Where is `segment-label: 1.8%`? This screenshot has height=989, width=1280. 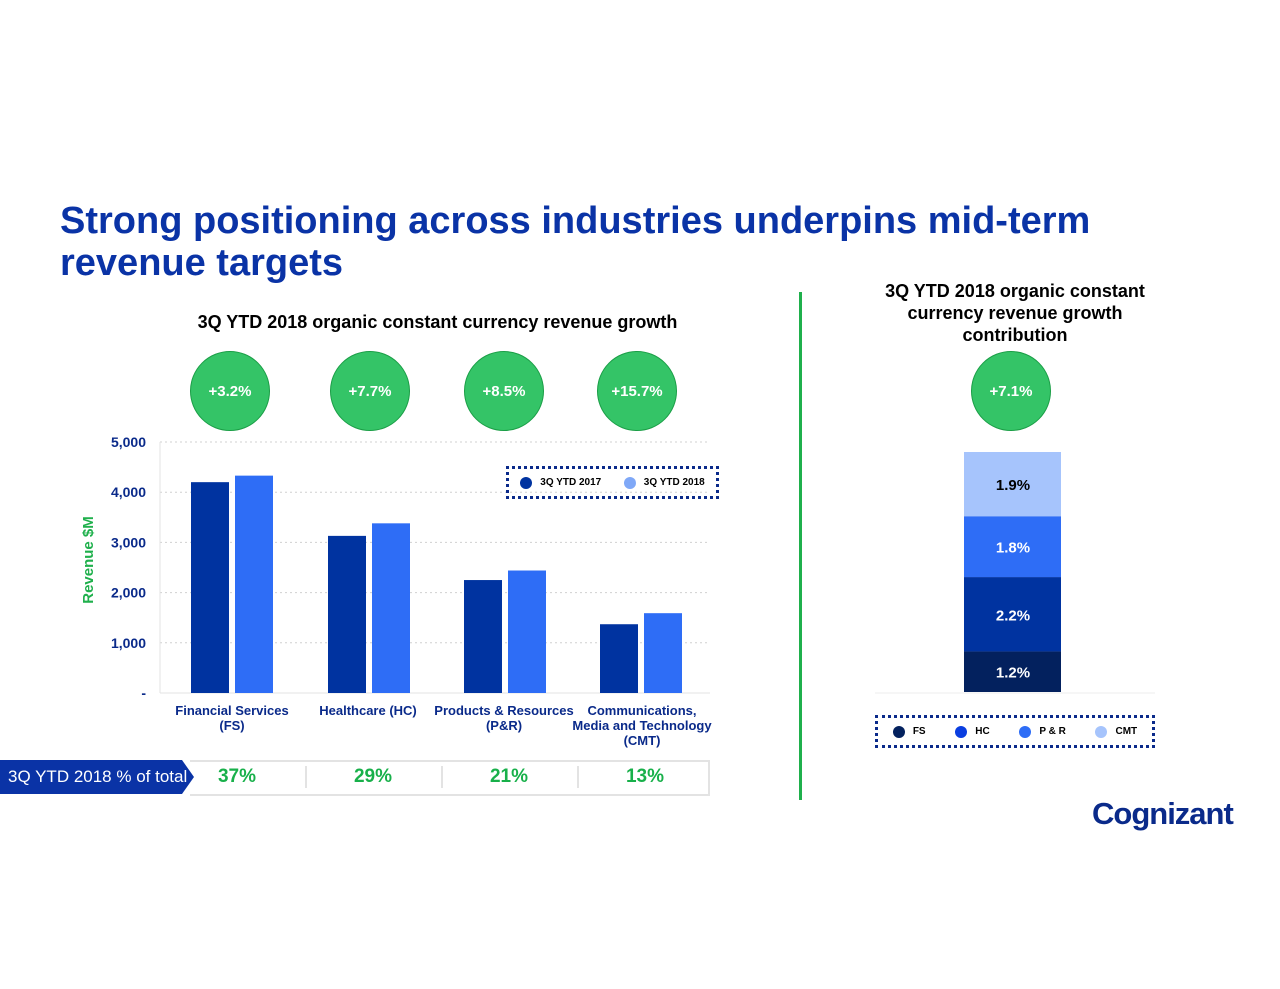 segment-label: 1.8% is located at coordinates (1013, 548).